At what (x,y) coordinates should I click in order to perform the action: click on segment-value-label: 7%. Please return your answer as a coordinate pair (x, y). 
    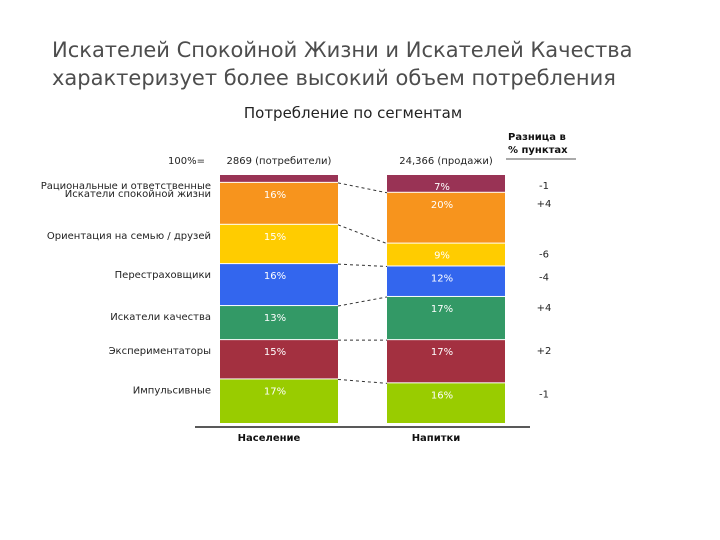
    Looking at the image, I should click on (442, 187).